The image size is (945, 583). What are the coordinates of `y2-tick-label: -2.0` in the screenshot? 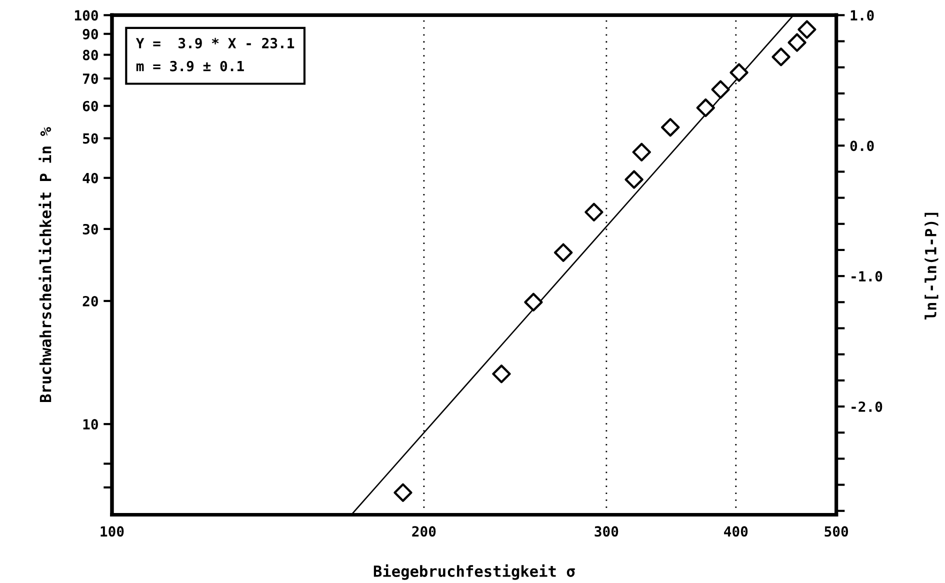 It's located at (867, 406).